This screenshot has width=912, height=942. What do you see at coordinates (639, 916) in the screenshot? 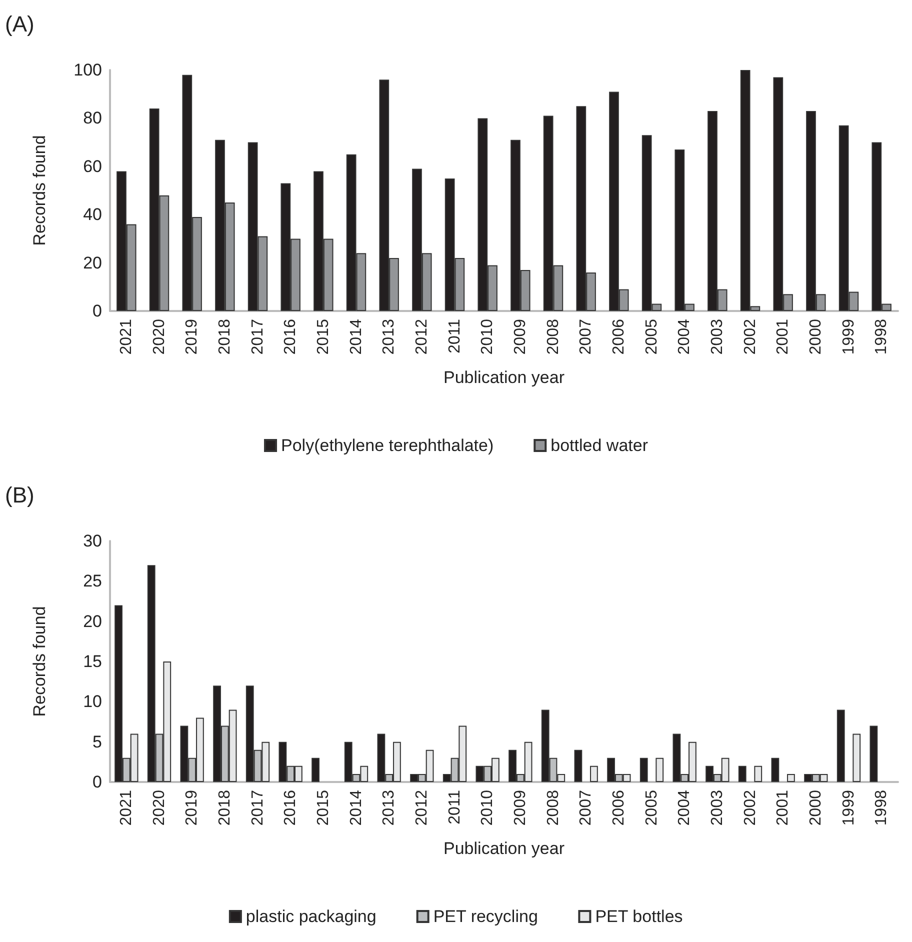
I see `legend-label: PET bottles` at bounding box center [639, 916].